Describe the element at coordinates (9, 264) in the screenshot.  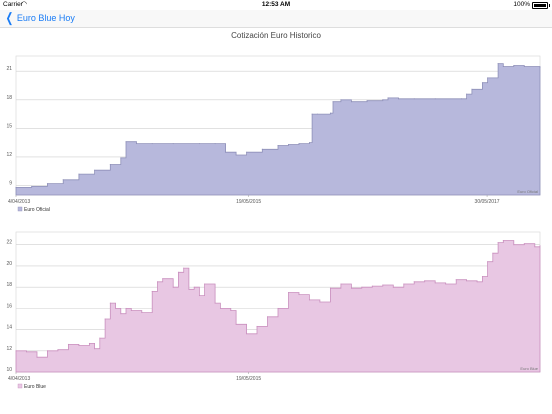
I see `y-tick-label: 20` at that location.